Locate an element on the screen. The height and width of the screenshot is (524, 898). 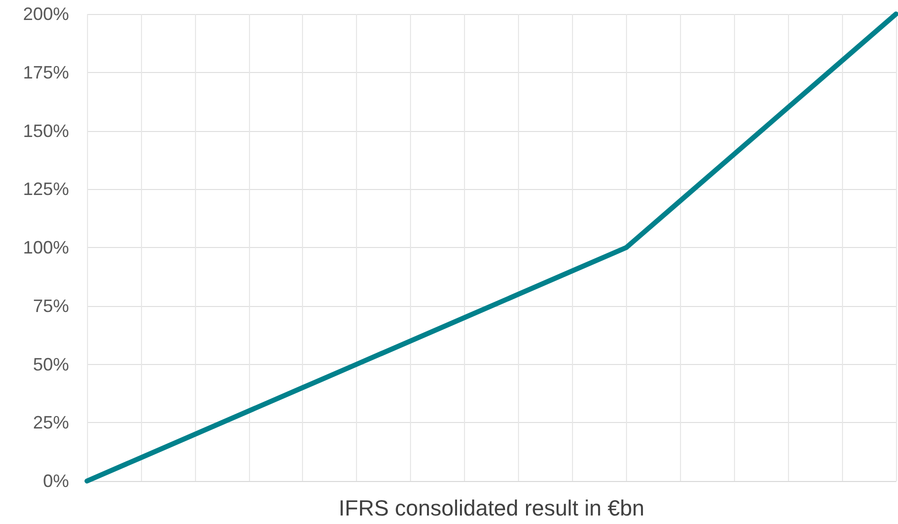
y-tick-label: 125% is located at coordinates (45, 189).